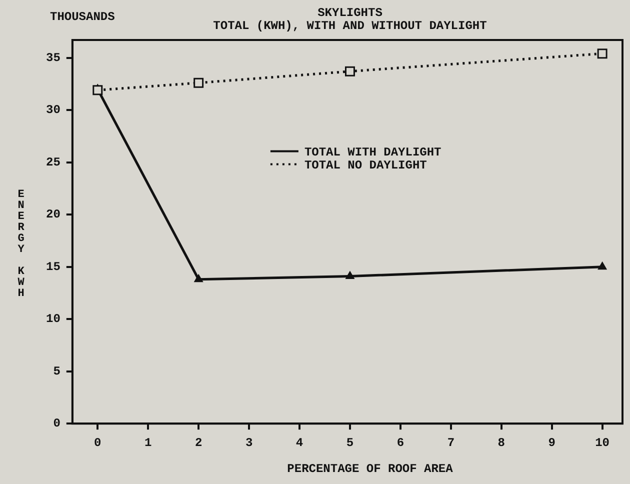  I want to click on y-tick-label: 15, so click(53, 267).